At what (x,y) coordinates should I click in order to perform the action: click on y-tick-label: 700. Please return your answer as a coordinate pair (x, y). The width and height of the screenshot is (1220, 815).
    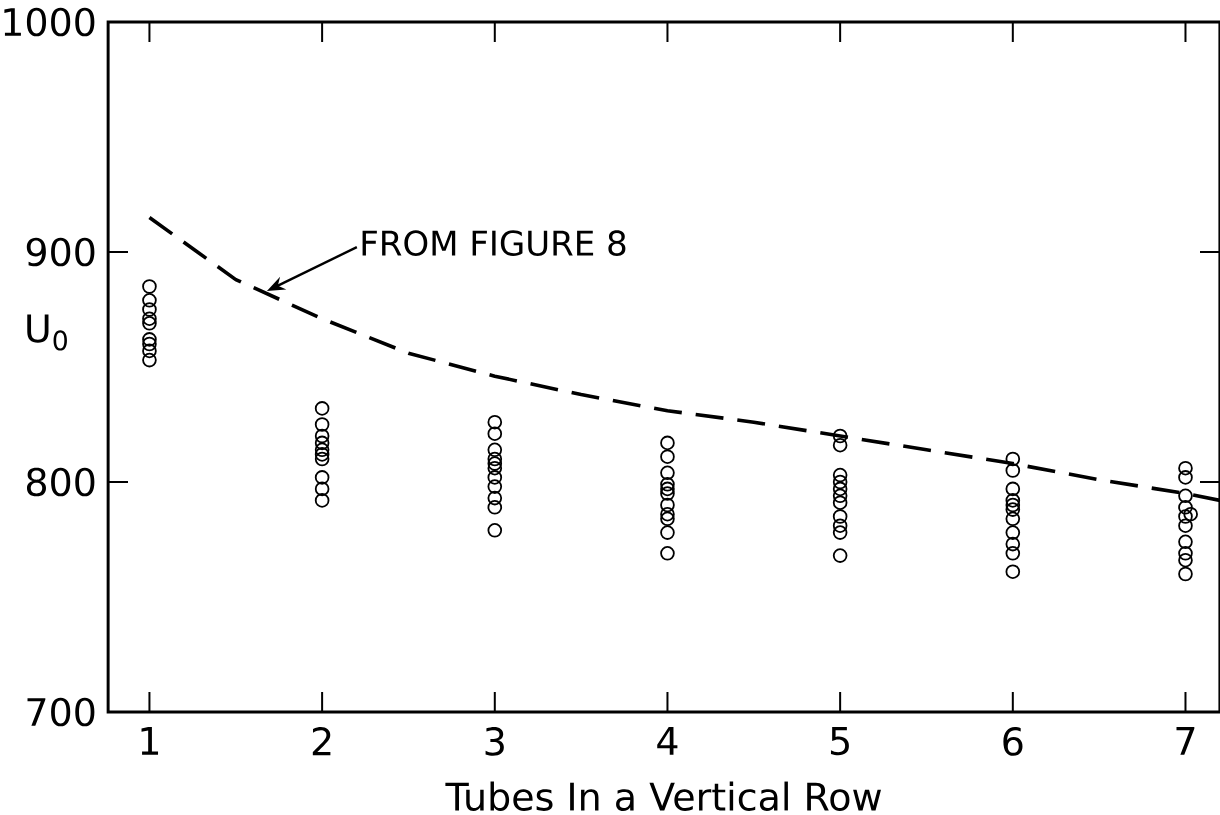
    Looking at the image, I should click on (61, 712).